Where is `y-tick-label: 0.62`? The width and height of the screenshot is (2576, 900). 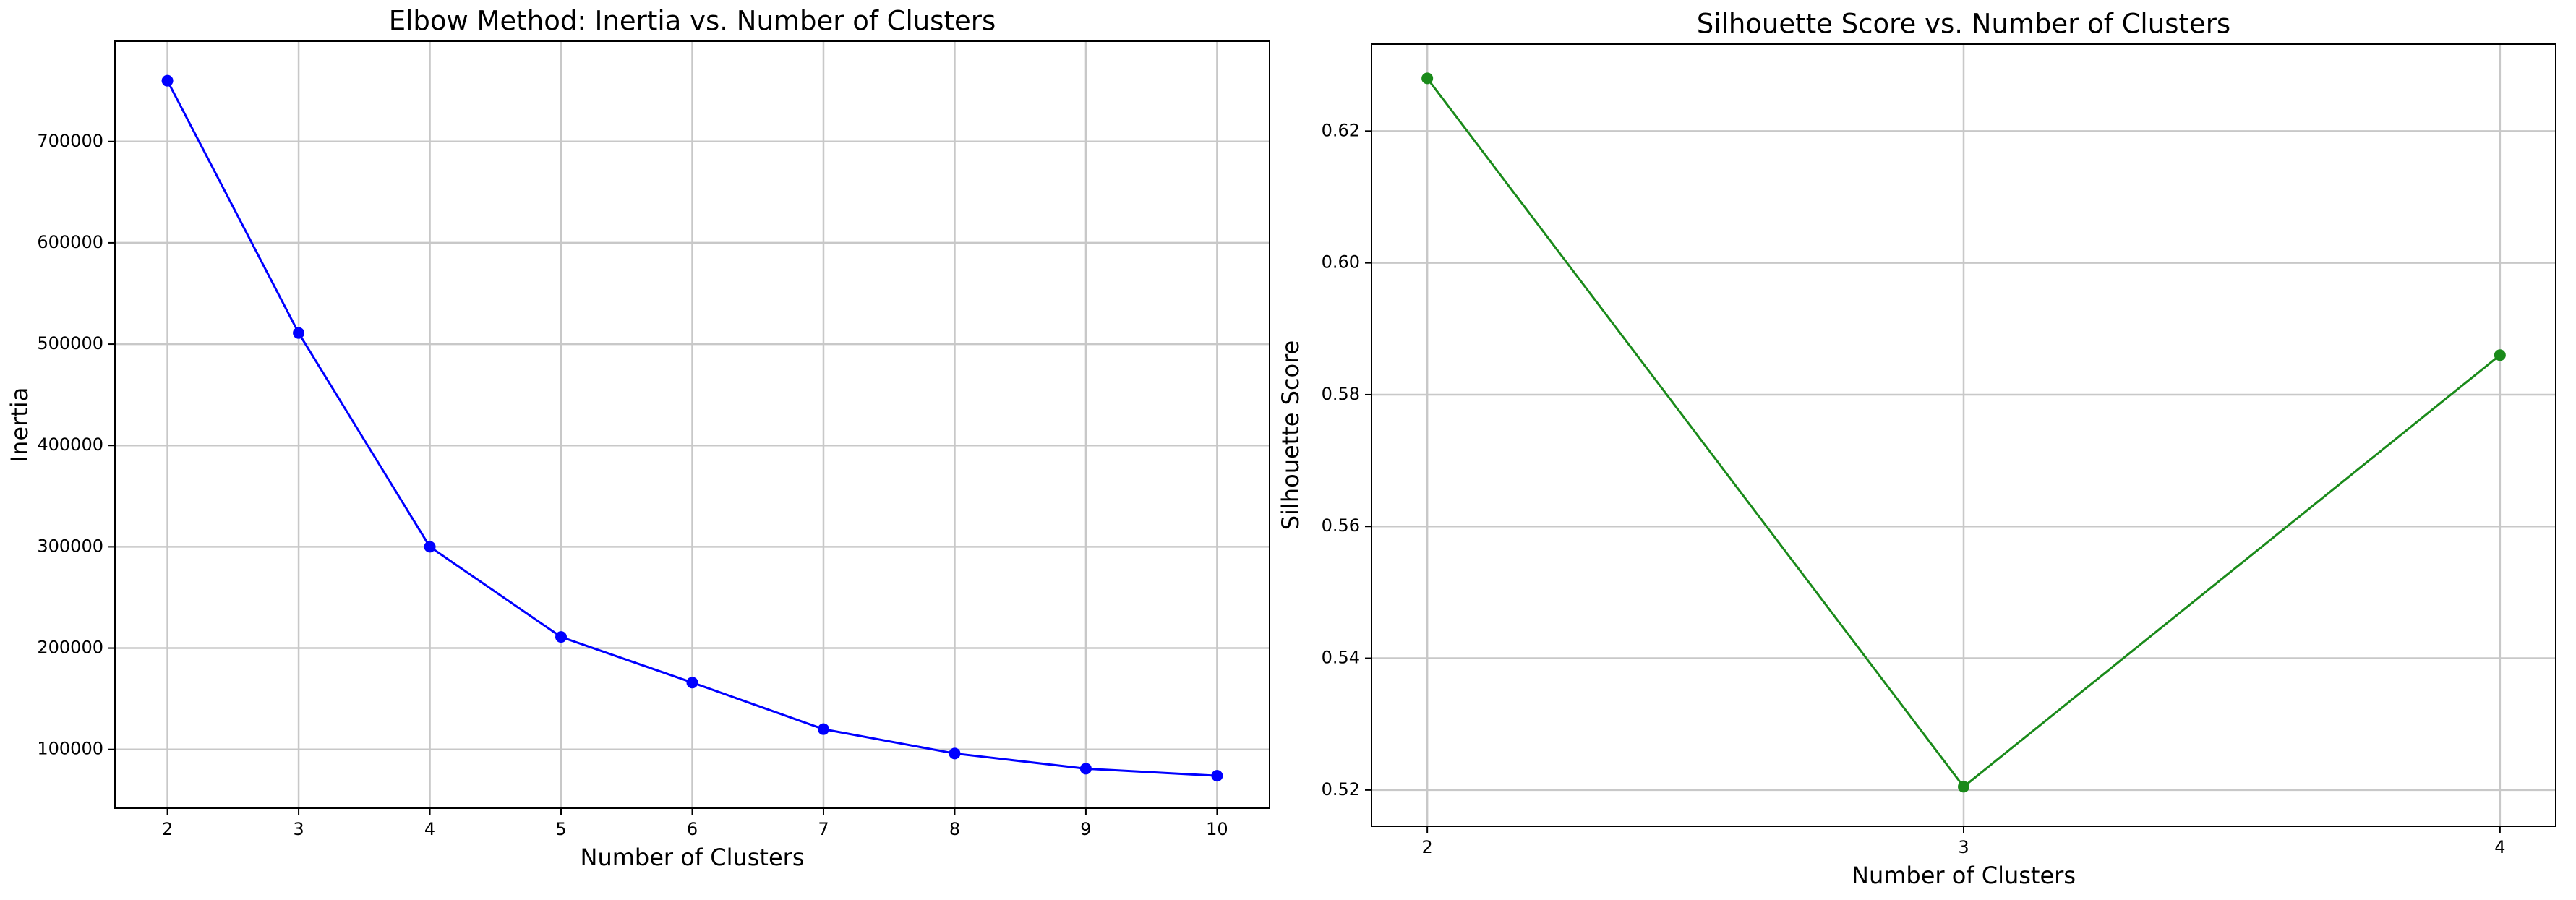
y-tick-label: 0.62 is located at coordinates (1341, 130).